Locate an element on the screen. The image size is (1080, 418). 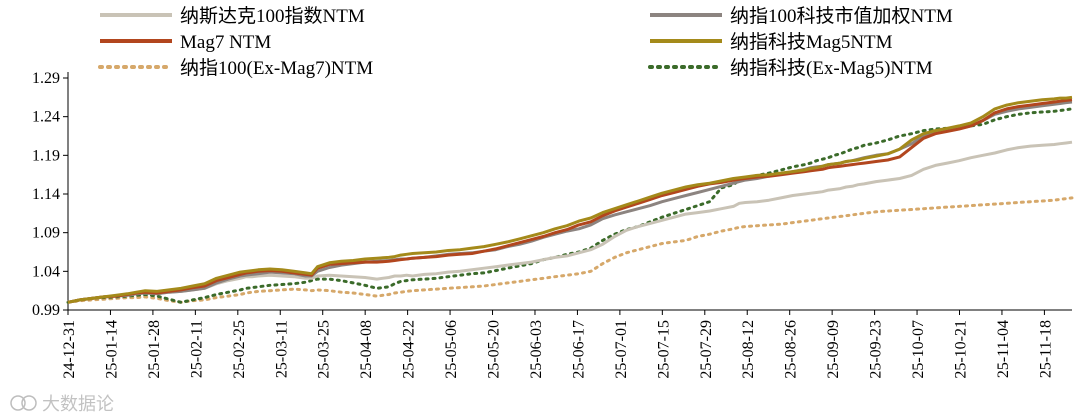
x-tick-label: 25-02-11 is located at coordinates (196, 349).